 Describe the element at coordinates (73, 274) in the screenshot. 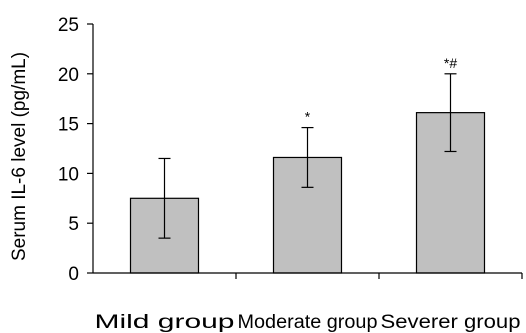

I see `y-tick-label: 0` at that location.